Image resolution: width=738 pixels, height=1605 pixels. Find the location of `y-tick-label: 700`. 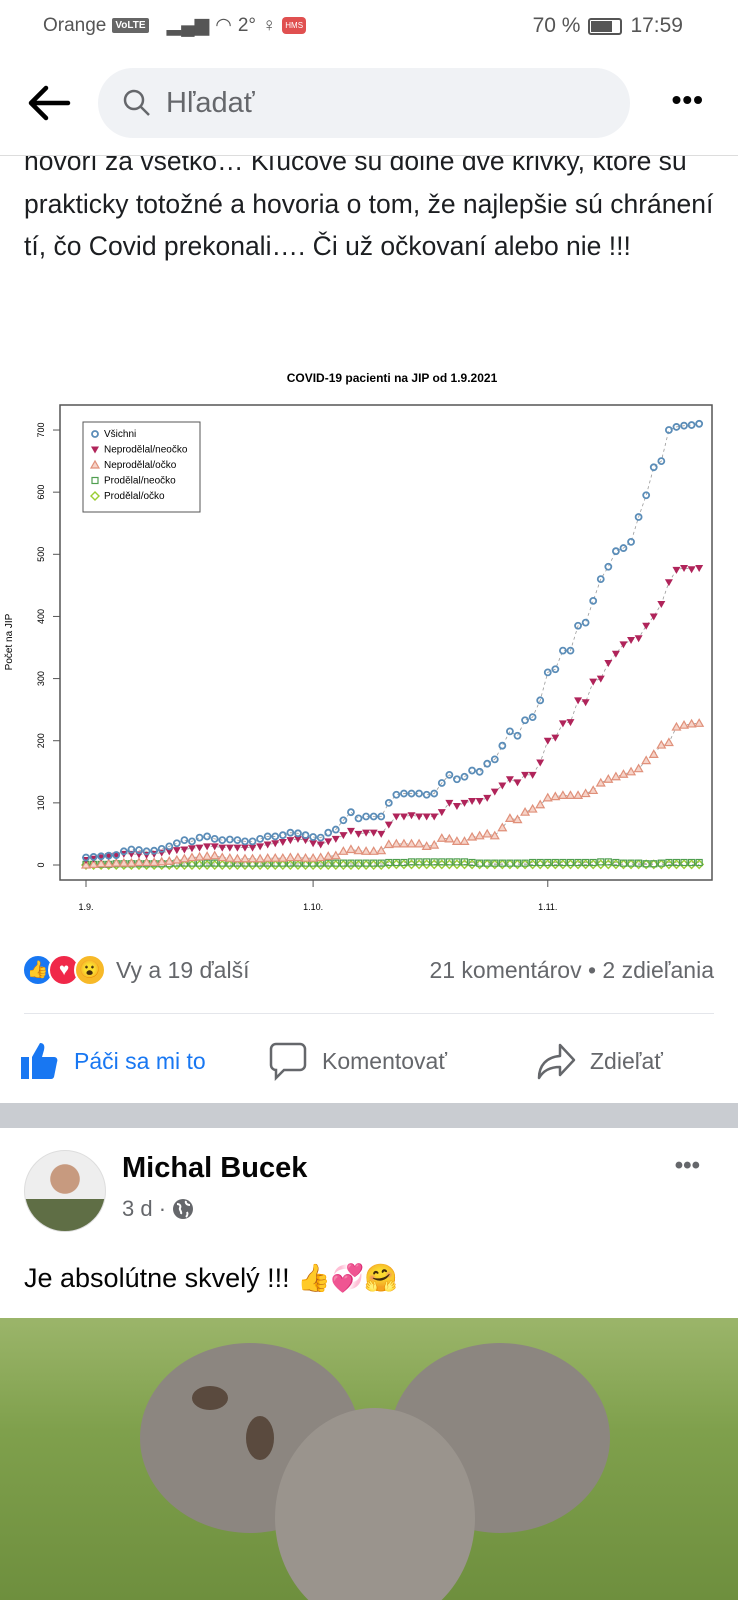

y-tick-label: 700 is located at coordinates (41, 430).